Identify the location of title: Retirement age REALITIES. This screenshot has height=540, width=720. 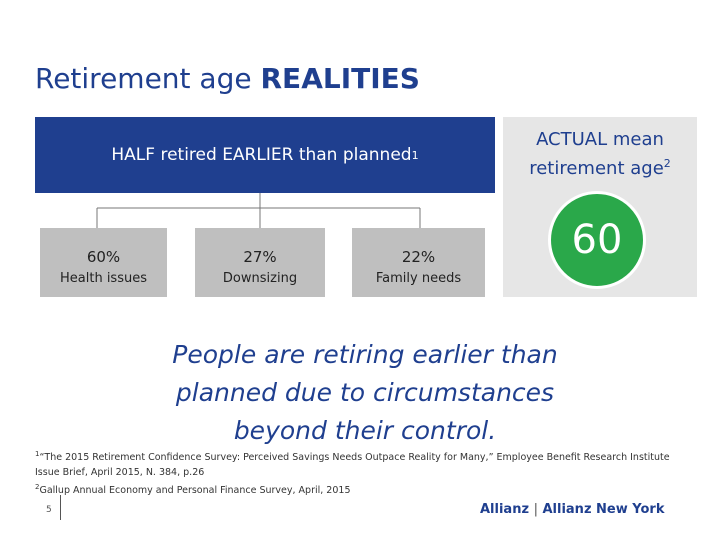
(227, 78).